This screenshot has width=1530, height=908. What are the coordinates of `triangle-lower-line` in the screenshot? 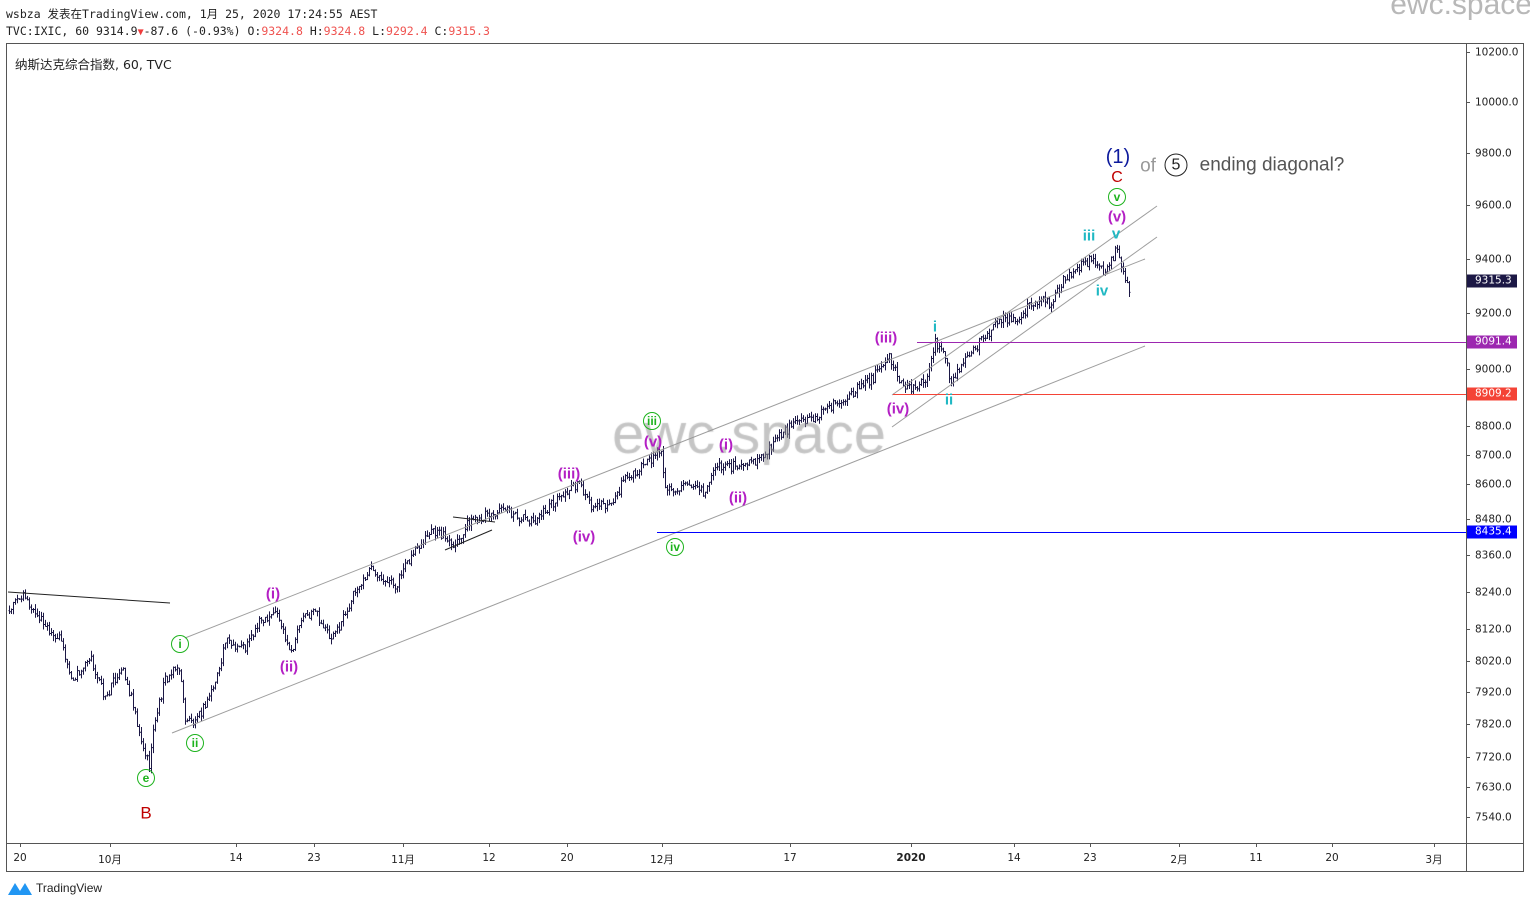 It's located at (468, 540).